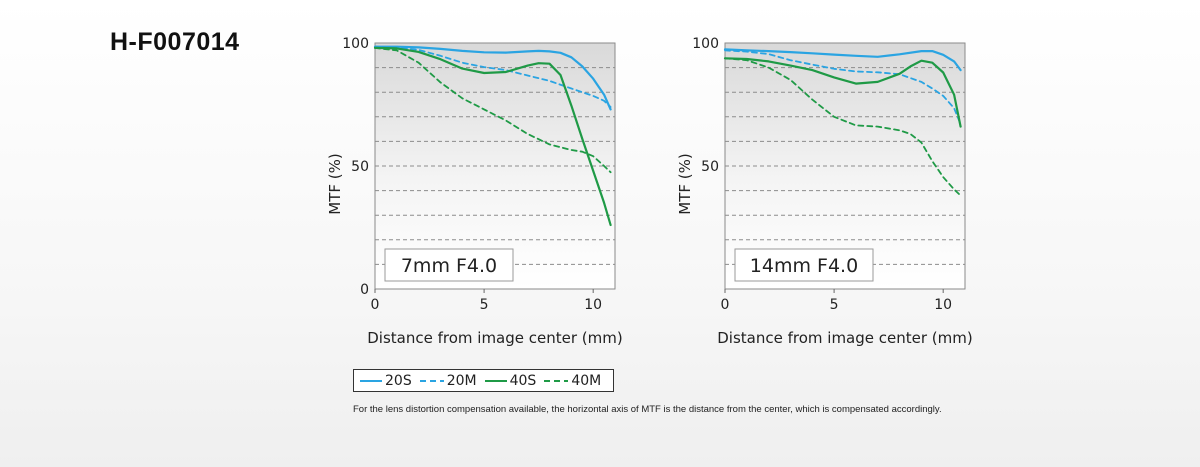  What do you see at coordinates (844, 338) in the screenshot?
I see `x-axis-label-14mm: Distance from image center (mm)` at bounding box center [844, 338].